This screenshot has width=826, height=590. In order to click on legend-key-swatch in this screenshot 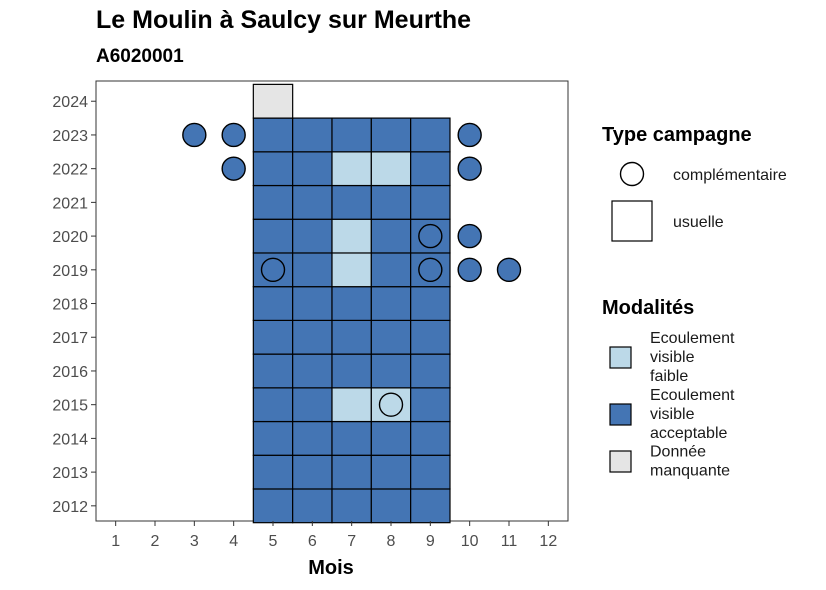, I will do `click(620, 357)`.